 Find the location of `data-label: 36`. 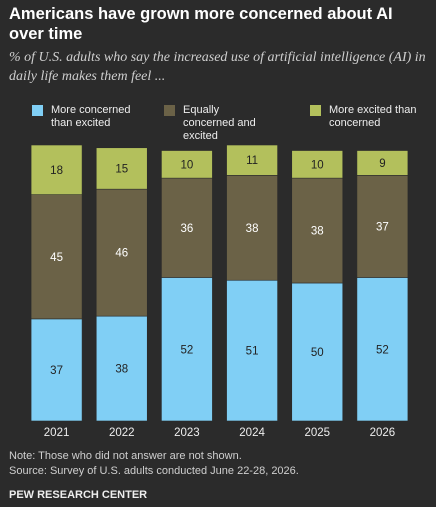

data-label: 36 is located at coordinates (187, 229).